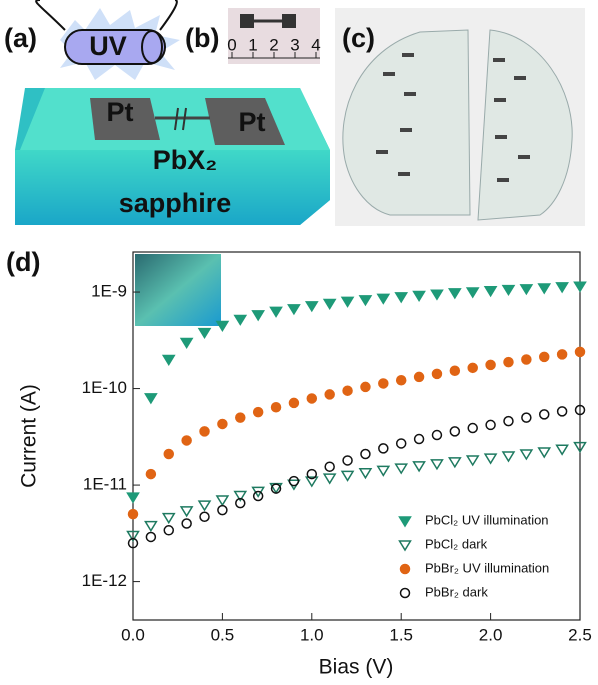 Image resolution: width=598 pixels, height=685 pixels. I want to click on legend-label: PbBr₂ dark, so click(456, 591).